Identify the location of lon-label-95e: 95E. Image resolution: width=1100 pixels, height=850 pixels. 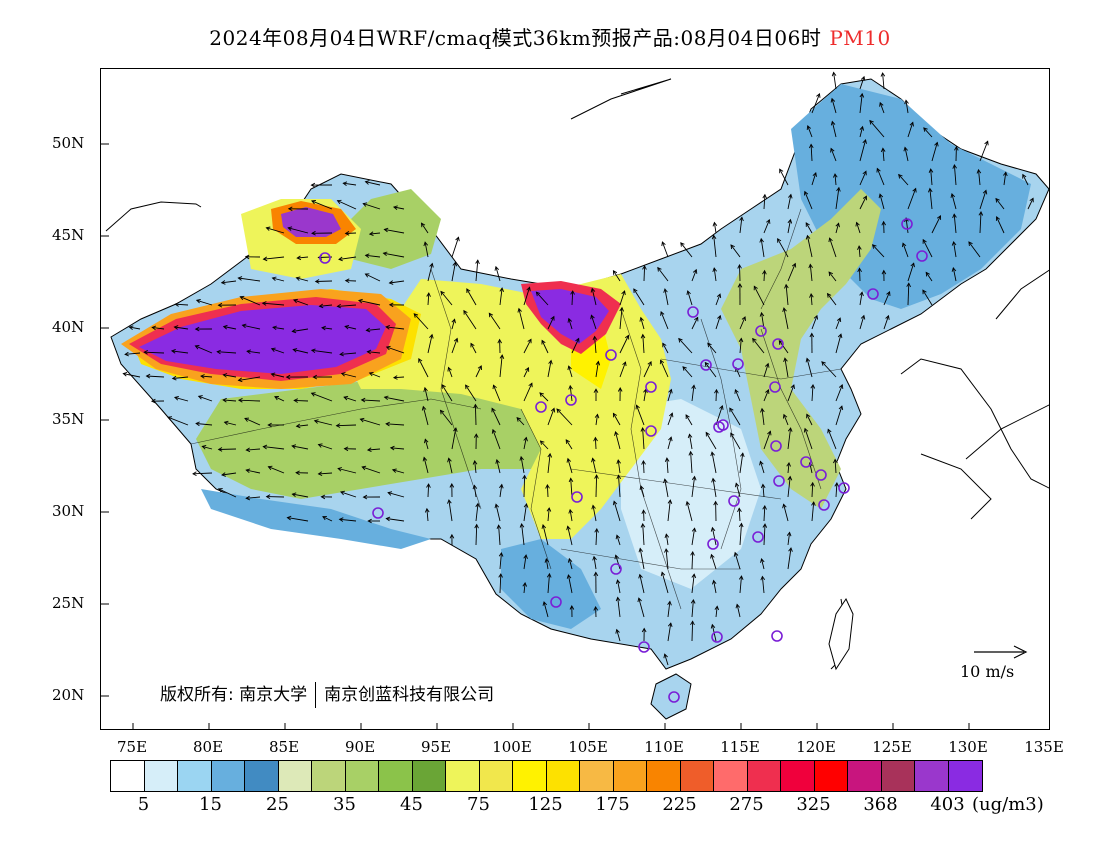
(436, 747).